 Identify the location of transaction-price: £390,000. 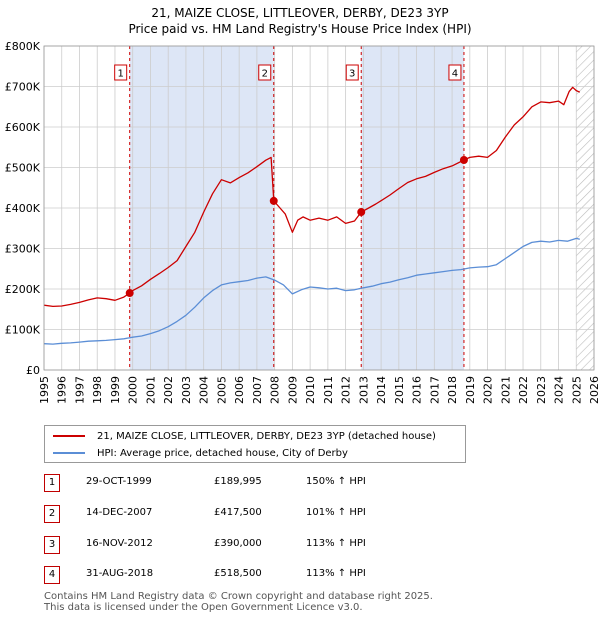
(238, 543).